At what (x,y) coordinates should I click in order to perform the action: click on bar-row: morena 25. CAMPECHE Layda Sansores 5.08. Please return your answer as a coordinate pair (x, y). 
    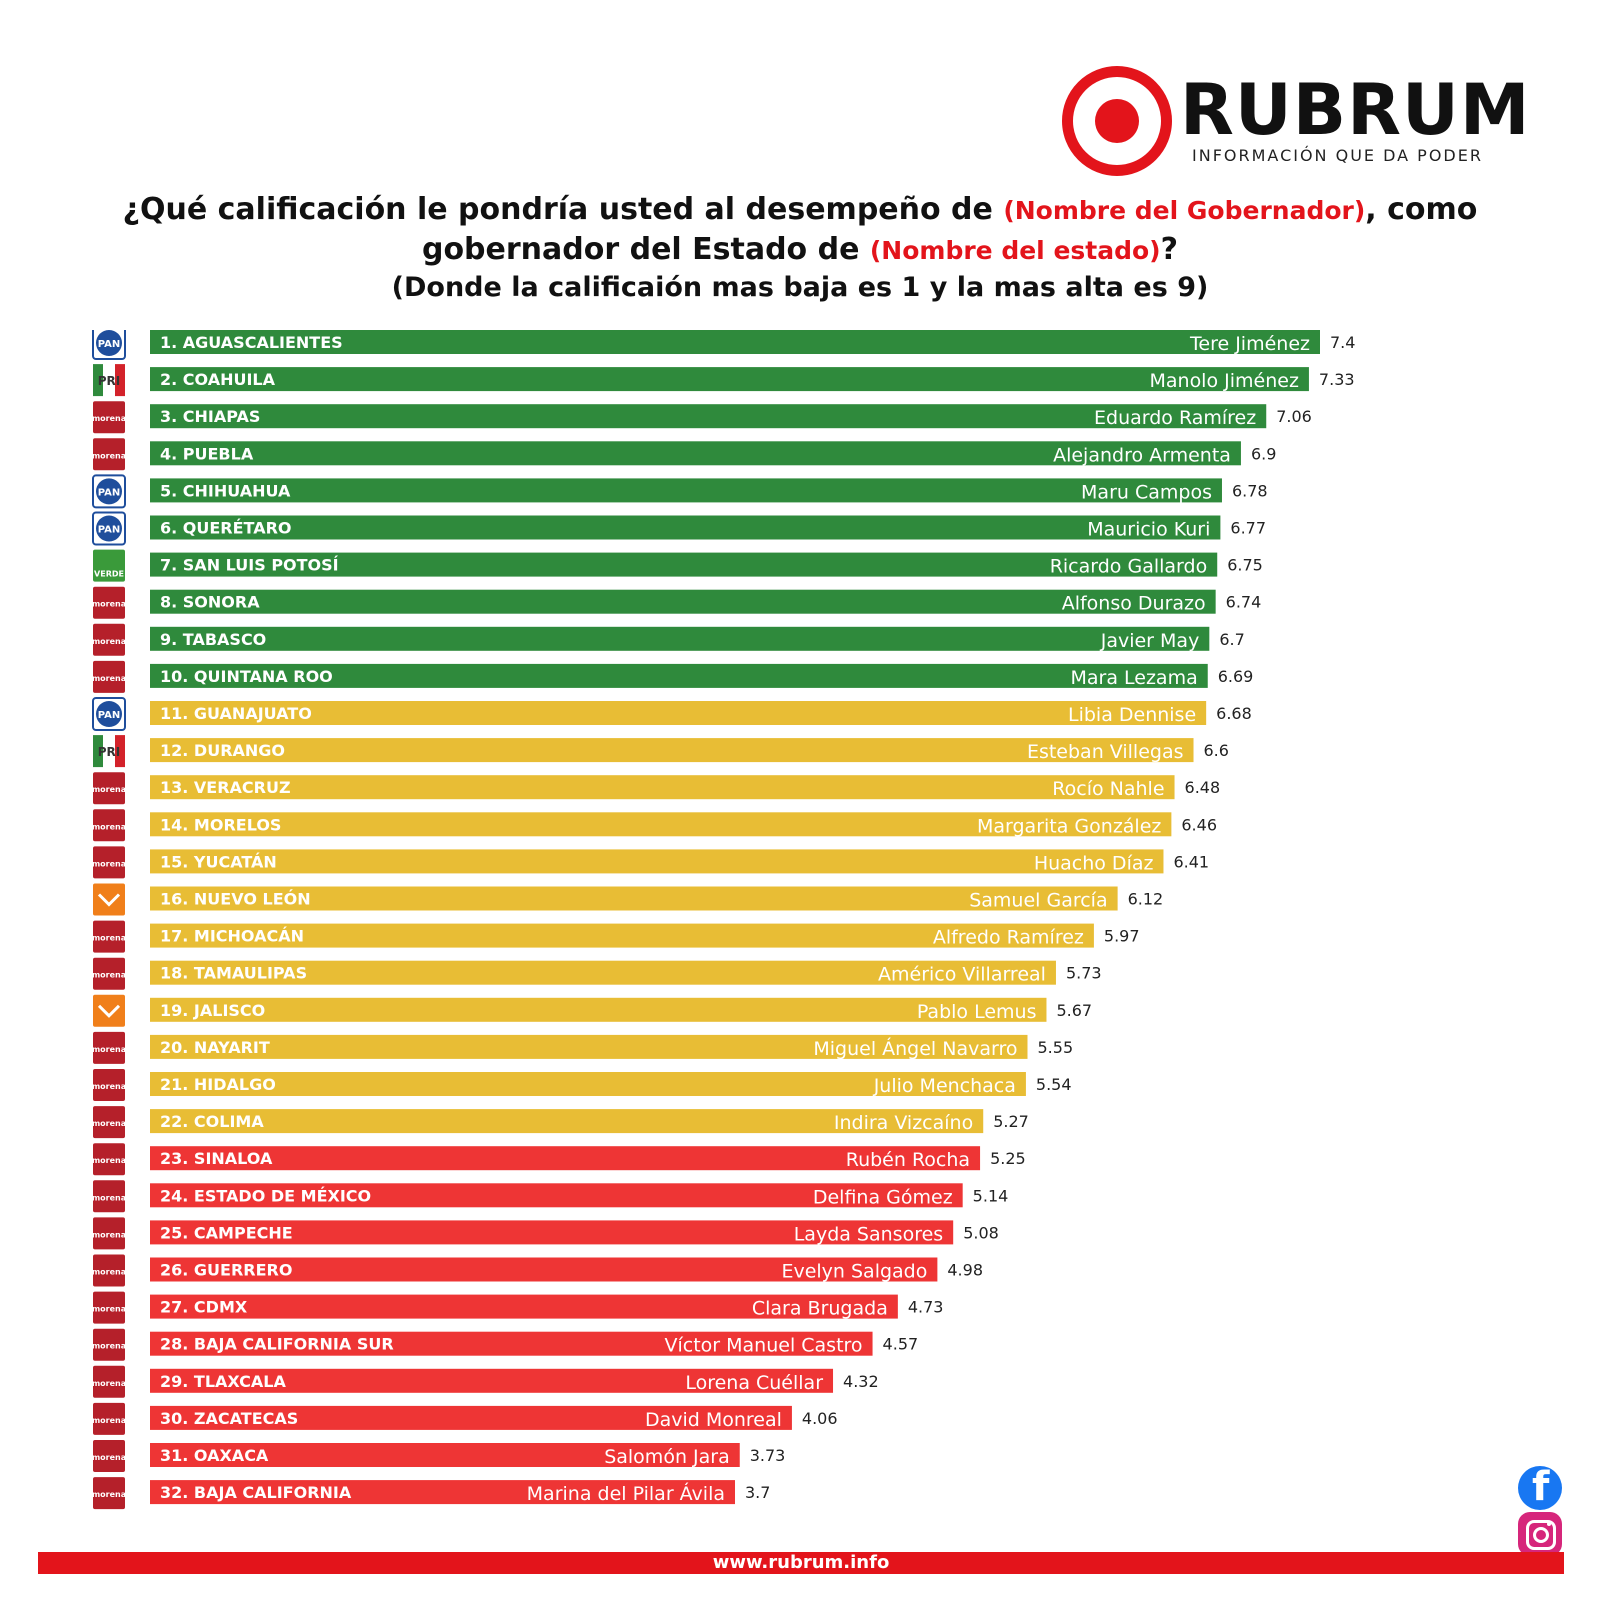
    Looking at the image, I should click on (545, 1233).